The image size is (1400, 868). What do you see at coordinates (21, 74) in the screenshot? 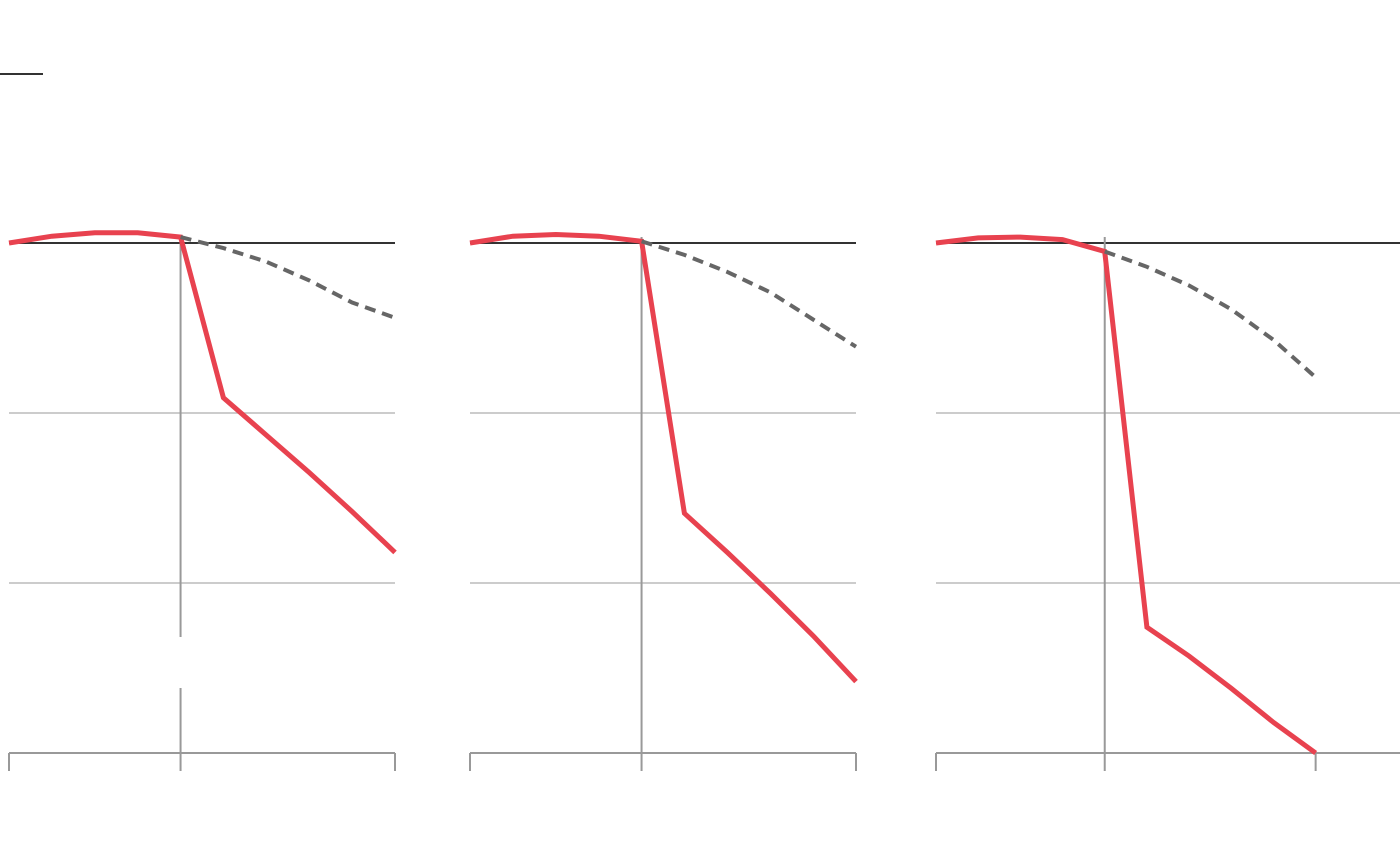
I see `header-rule` at bounding box center [21, 74].